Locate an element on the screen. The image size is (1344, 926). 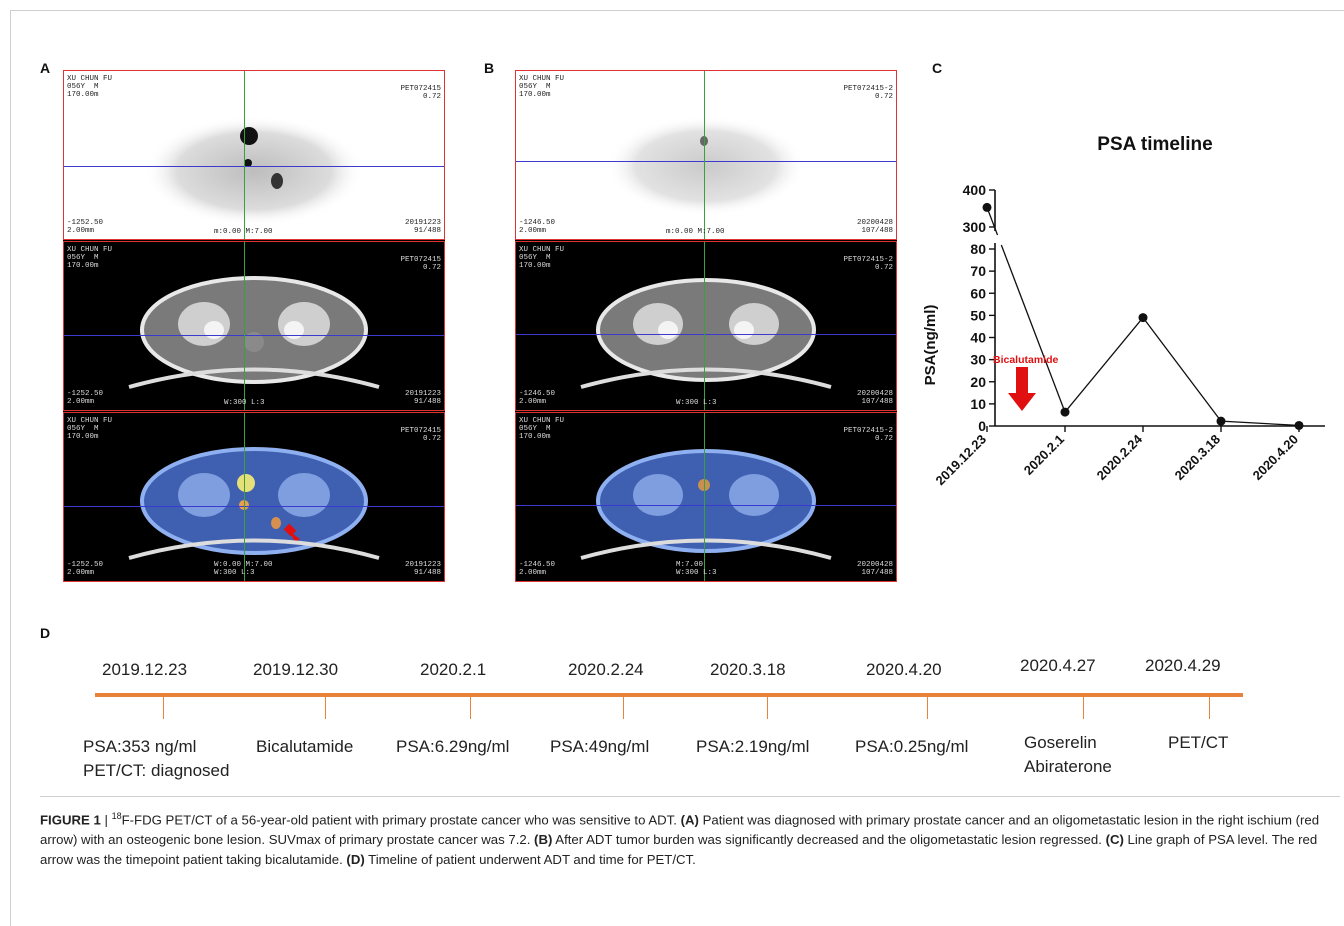
scan-a-fused-value: 0.72 is located at coordinates (431, 439).